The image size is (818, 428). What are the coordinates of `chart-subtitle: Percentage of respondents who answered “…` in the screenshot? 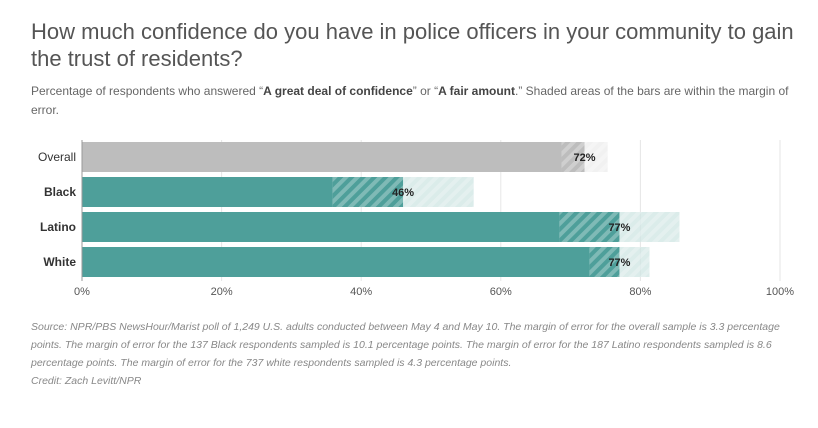 It's located at (411, 101).